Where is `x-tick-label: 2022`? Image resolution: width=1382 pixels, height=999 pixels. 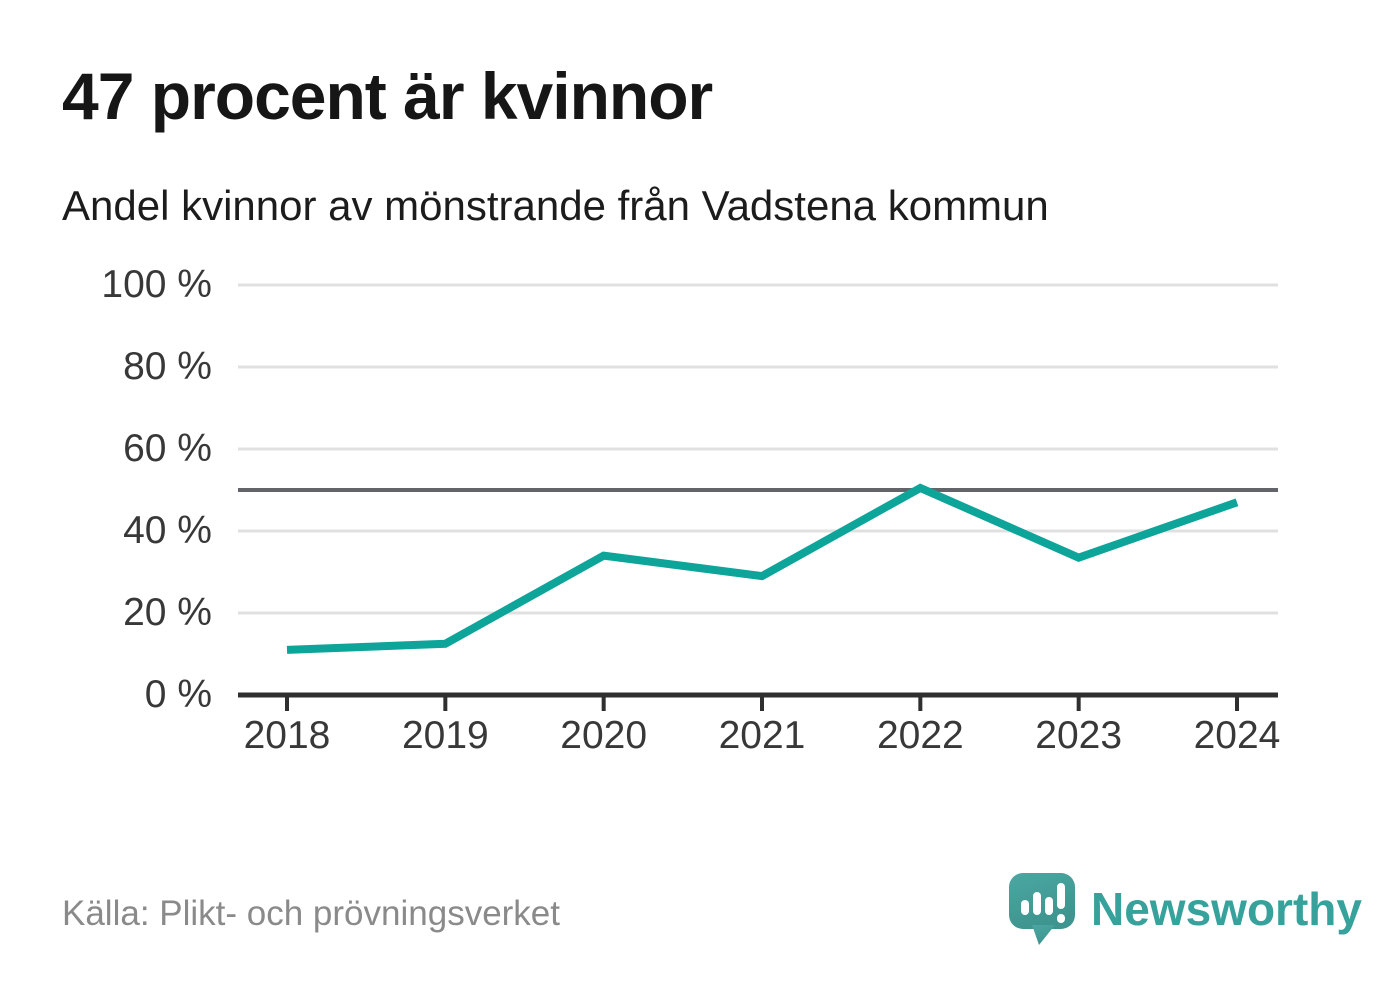
x-tick-label: 2022 is located at coordinates (920, 735).